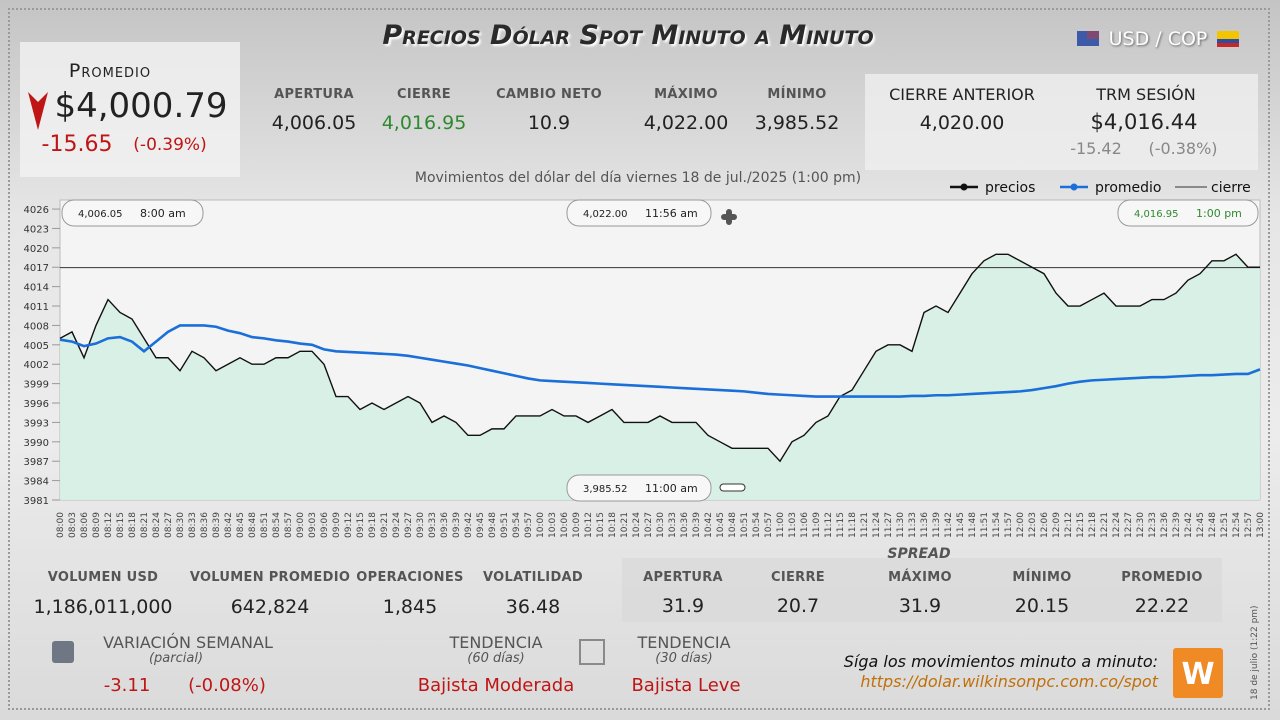 The width and height of the screenshot is (1280, 720). What do you see at coordinates (127, 685) in the screenshot?
I see `variacion-value: -3.11` at bounding box center [127, 685].